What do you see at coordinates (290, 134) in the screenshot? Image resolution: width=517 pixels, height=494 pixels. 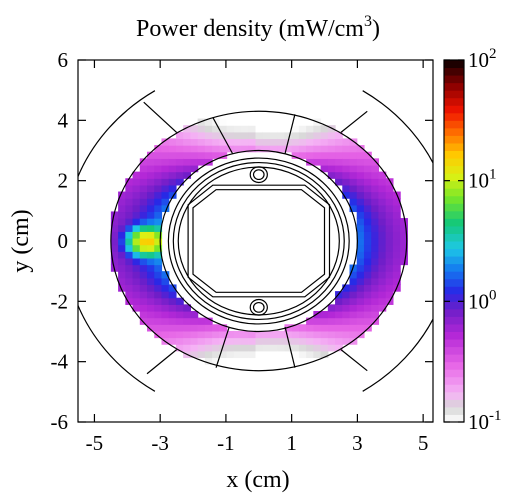 I see `divider-line` at bounding box center [290, 134].